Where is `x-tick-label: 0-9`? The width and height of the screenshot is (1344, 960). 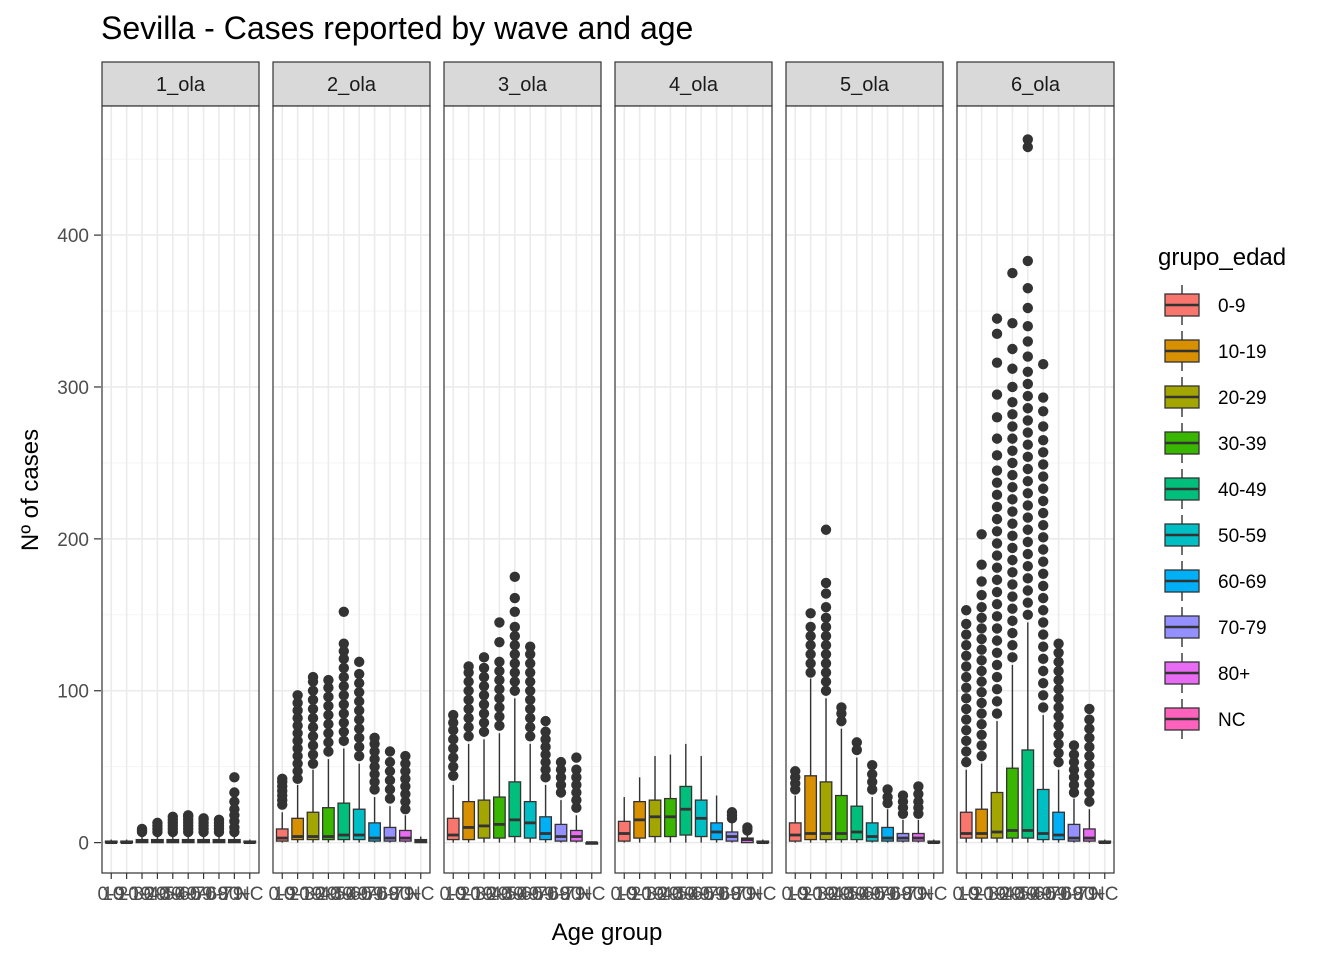 x-tick-label: 0-9 is located at coordinates (624, 894).